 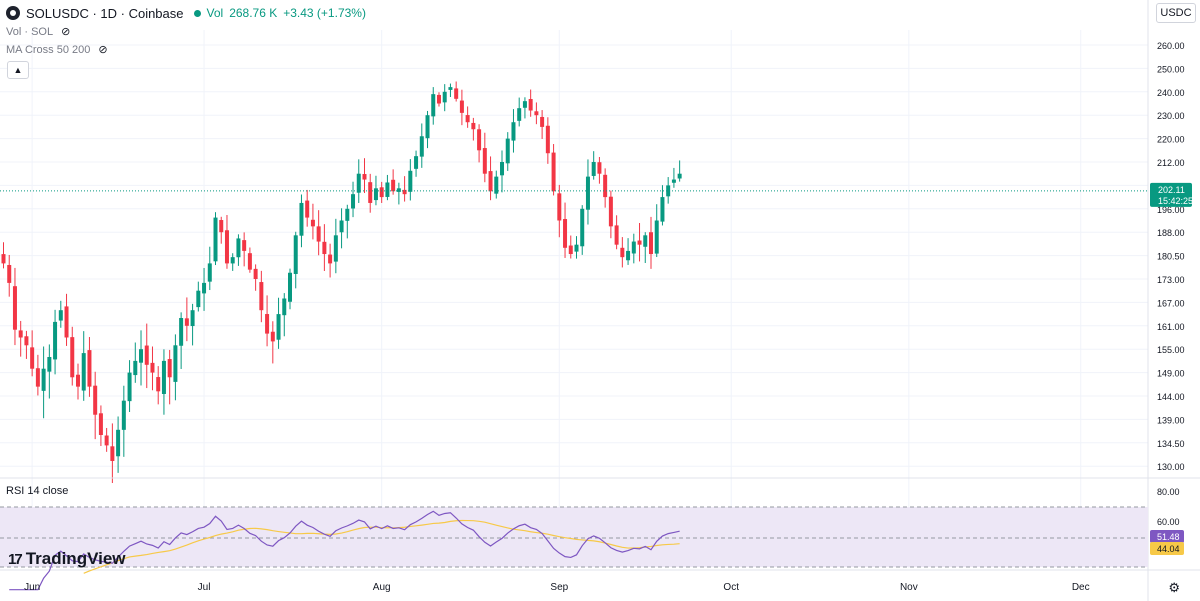 I want to click on tradingview-logo: 17 TradingView, so click(x=67, y=559).